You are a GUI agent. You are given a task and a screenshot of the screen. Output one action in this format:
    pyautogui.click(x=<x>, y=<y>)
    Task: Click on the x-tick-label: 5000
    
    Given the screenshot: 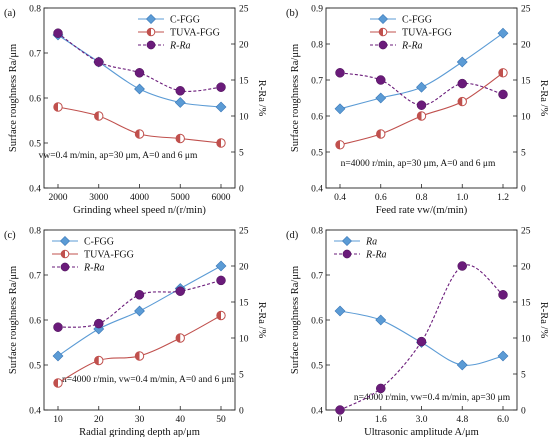 What is the action you would take?
    pyautogui.click(x=180, y=198)
    